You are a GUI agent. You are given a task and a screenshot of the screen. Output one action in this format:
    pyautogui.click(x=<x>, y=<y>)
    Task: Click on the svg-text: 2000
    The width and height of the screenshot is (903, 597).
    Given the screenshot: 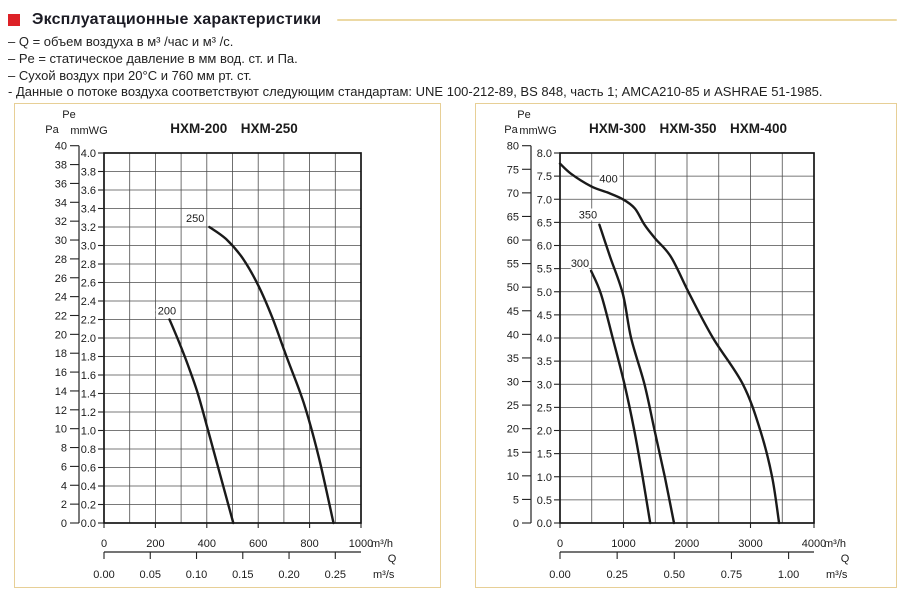 What is the action you would take?
    pyautogui.click(x=687, y=544)
    